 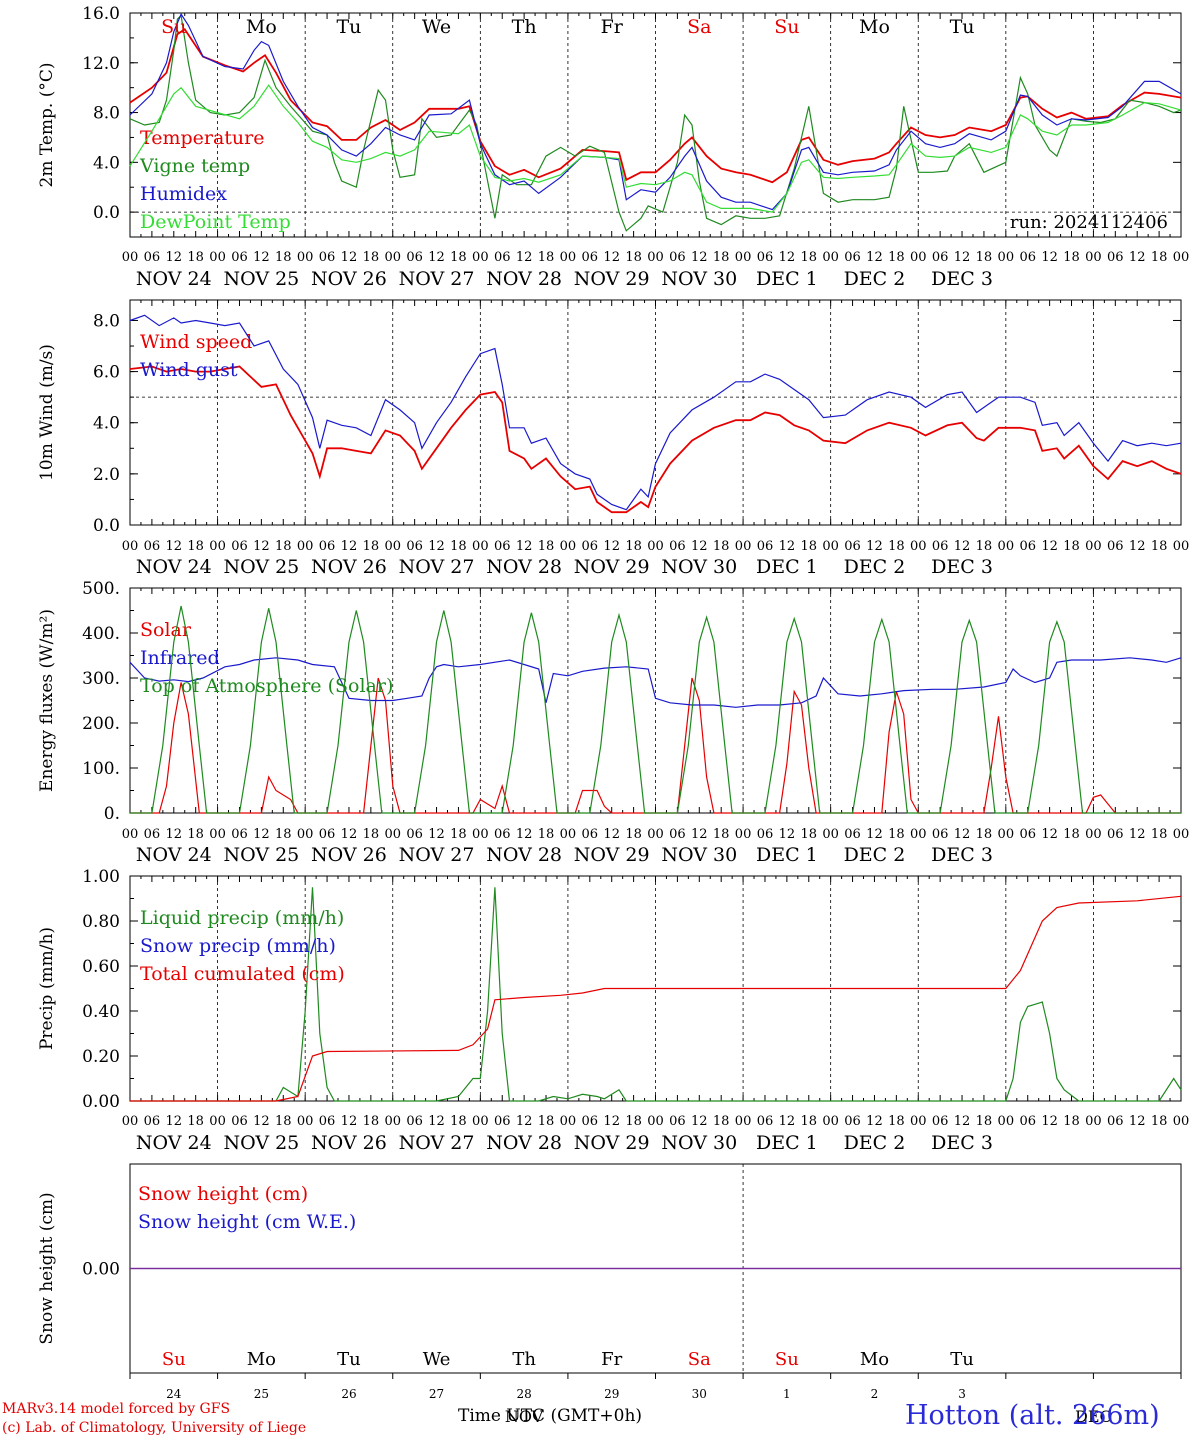 What do you see at coordinates (238, 946) in the screenshot?
I see `legend-entry: Snow precip (mm/h)` at bounding box center [238, 946].